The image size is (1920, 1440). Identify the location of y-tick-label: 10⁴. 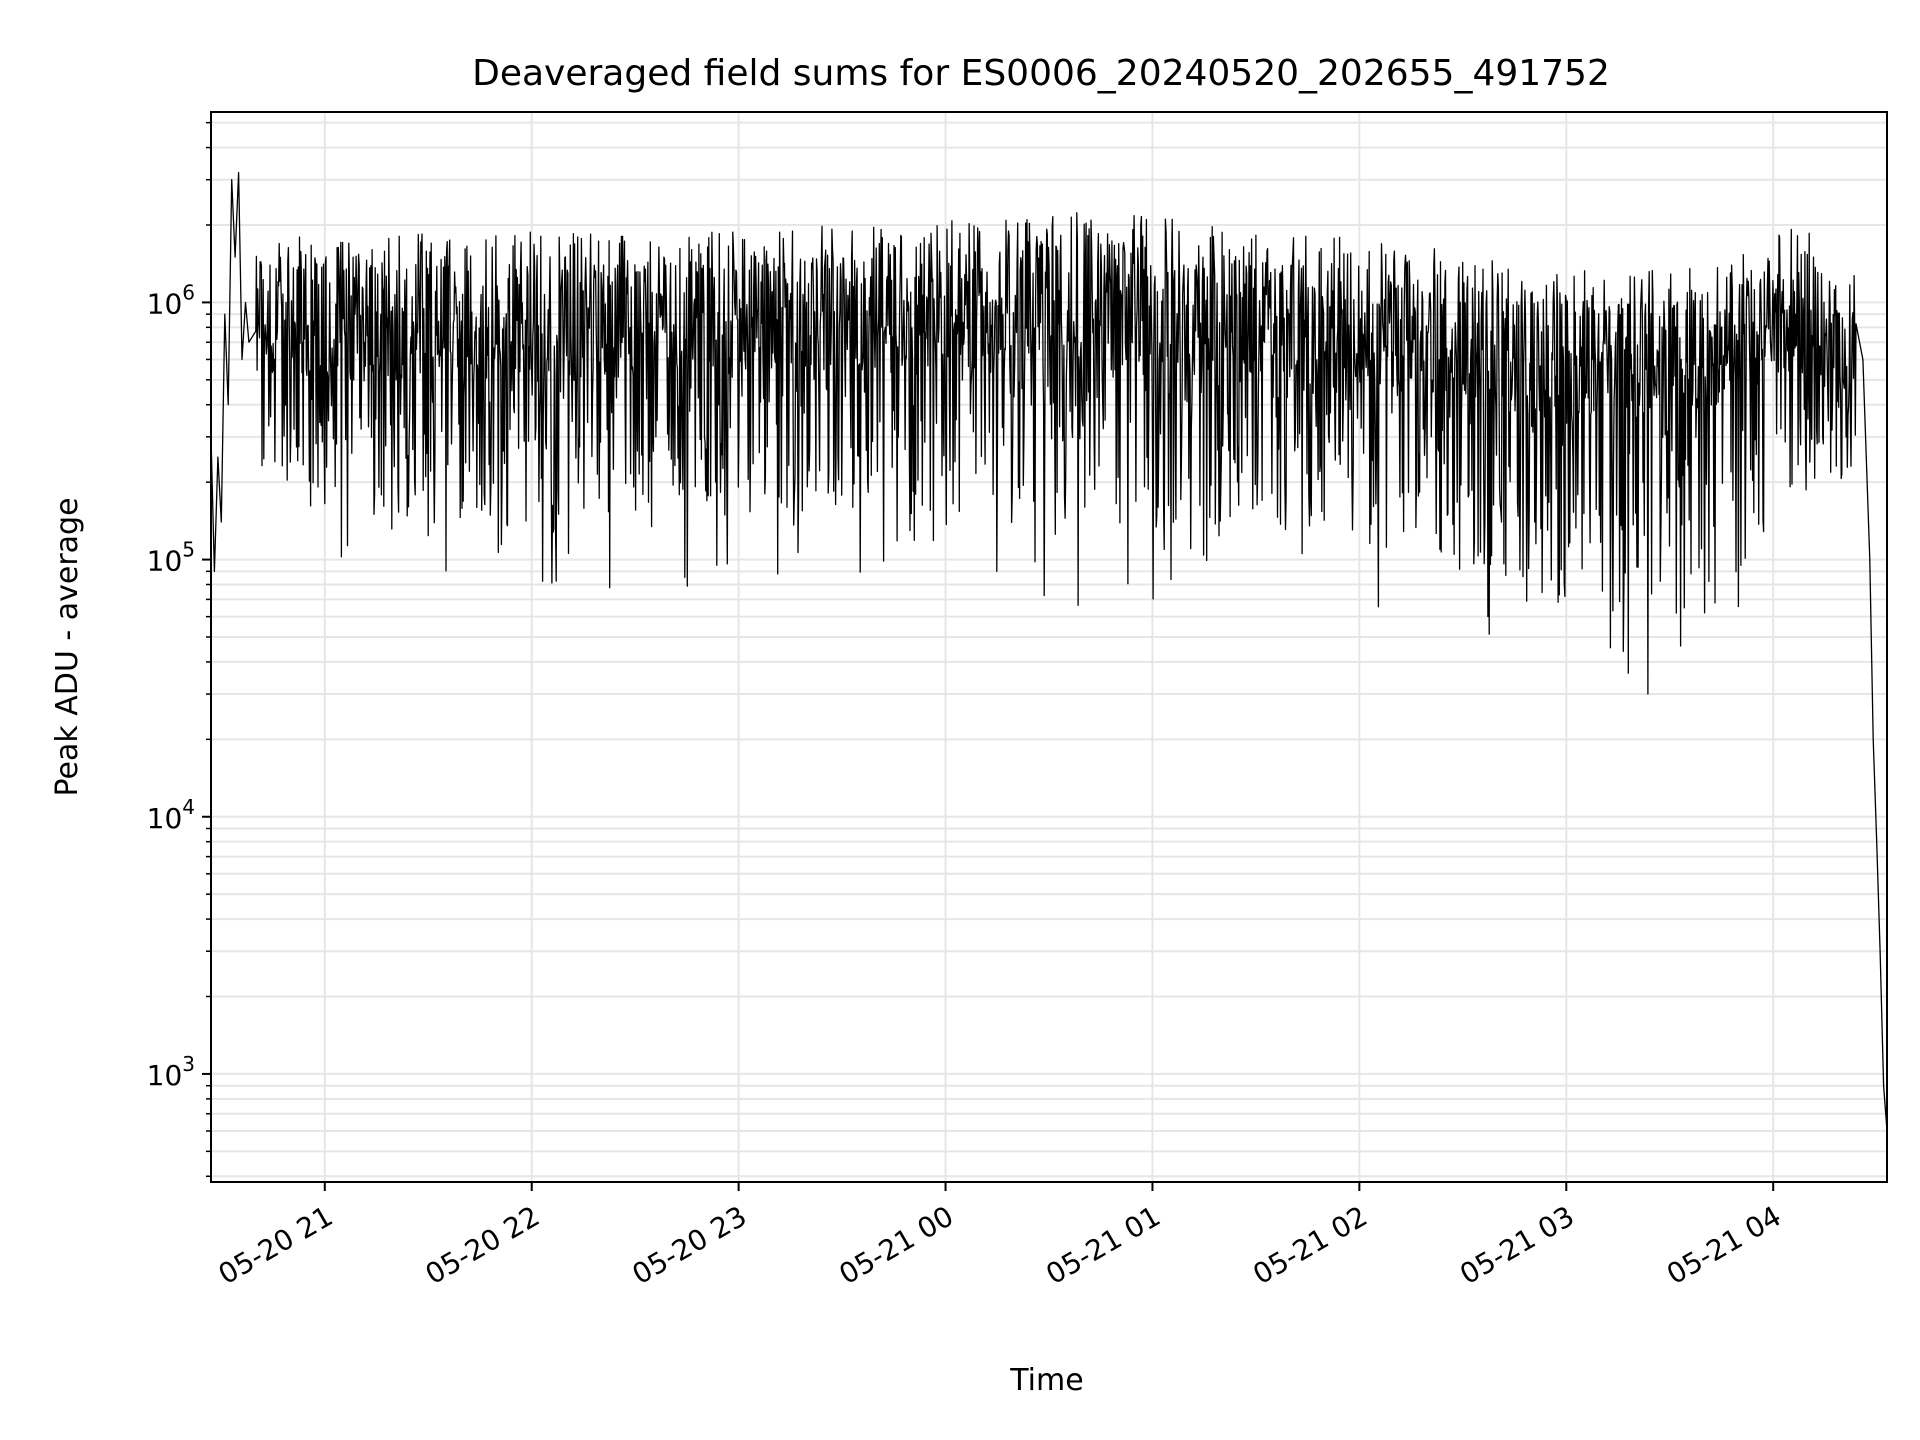
(171, 815).